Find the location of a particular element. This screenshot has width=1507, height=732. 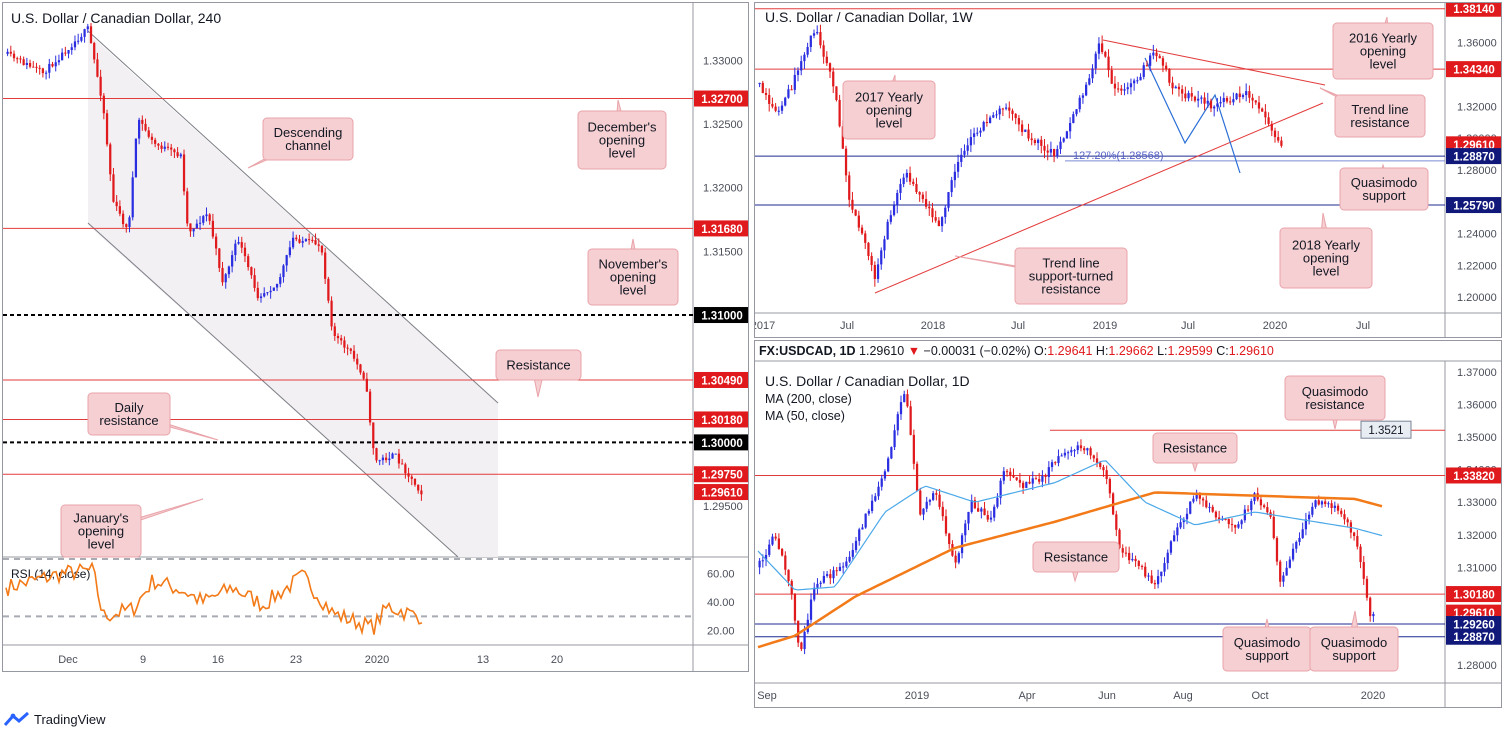

time-axis-label: Jun is located at coordinates (1107, 696).